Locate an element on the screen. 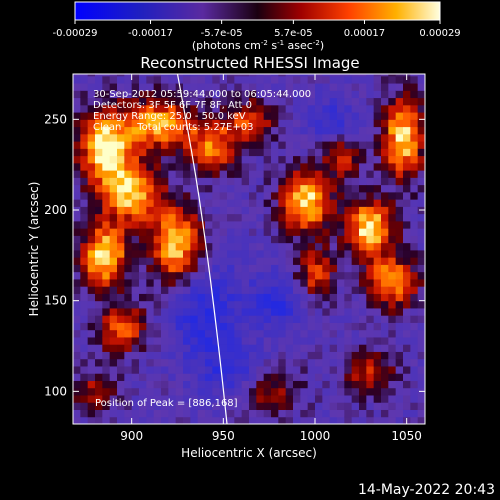 The image size is (500, 500). annotation-time-range: 30-Sep-2012 05:59:44.000 to 06:05:44.000 is located at coordinates (202, 94).